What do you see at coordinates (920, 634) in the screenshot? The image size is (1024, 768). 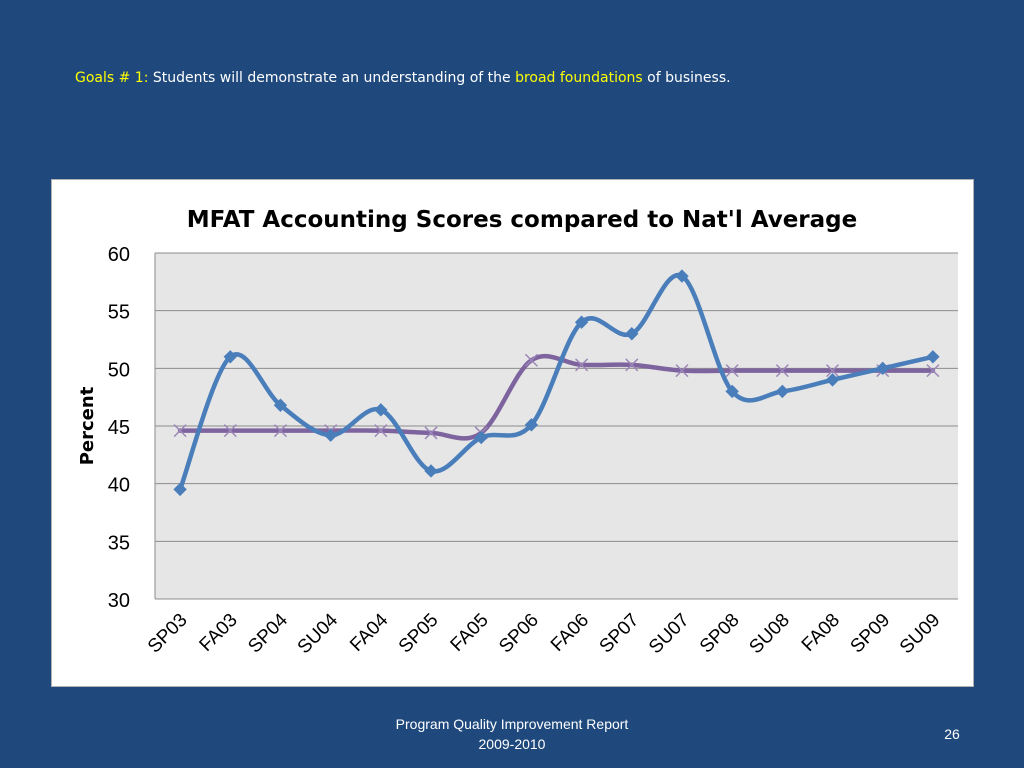 I see `x-tick-label: SU09` at bounding box center [920, 634].